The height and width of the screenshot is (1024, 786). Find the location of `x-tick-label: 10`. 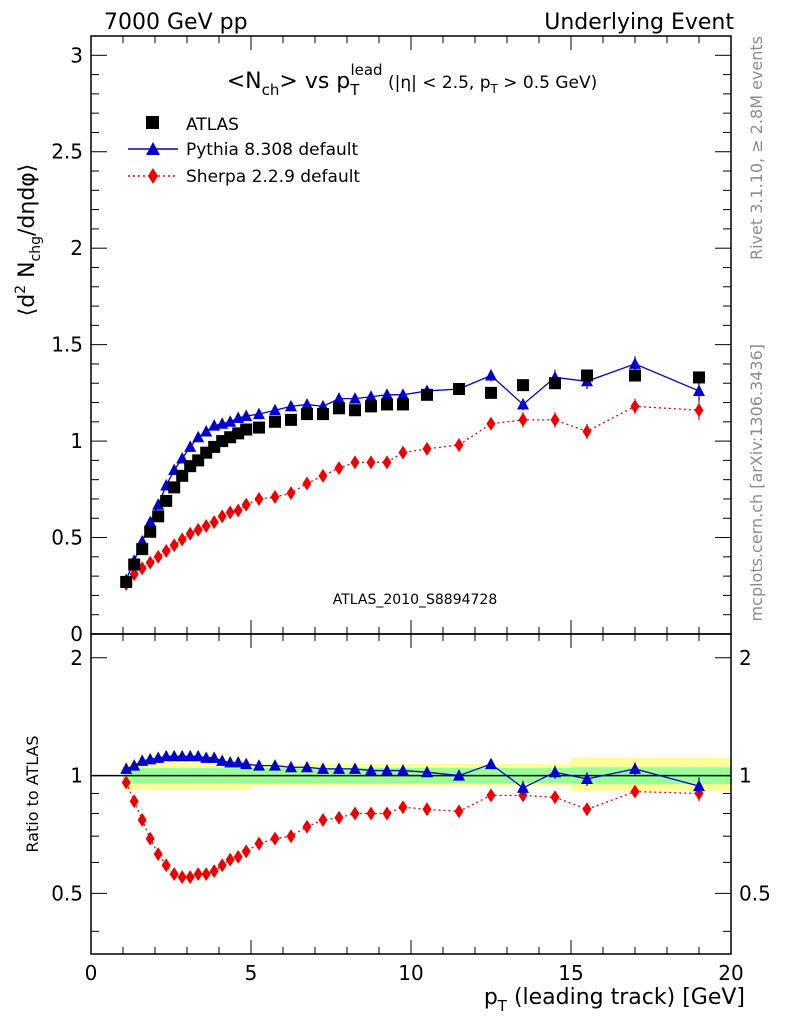

x-tick-label: 10 is located at coordinates (410, 973).